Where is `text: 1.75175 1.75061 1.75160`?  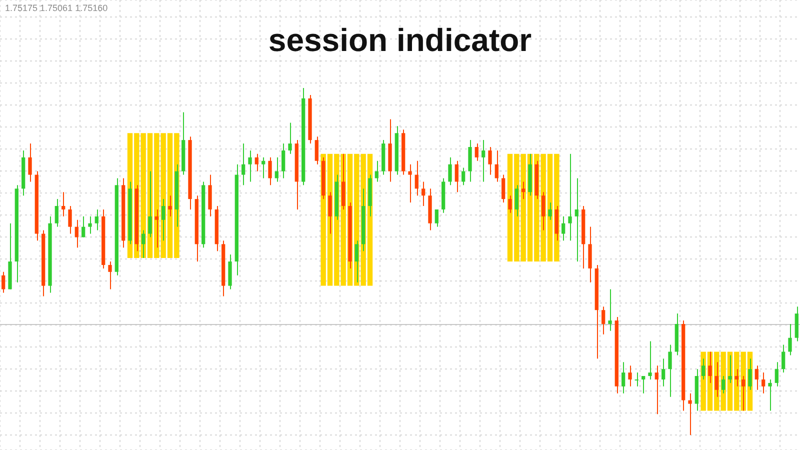
text: 1.75175 1.75061 1.75160 is located at coordinates (56, 8).